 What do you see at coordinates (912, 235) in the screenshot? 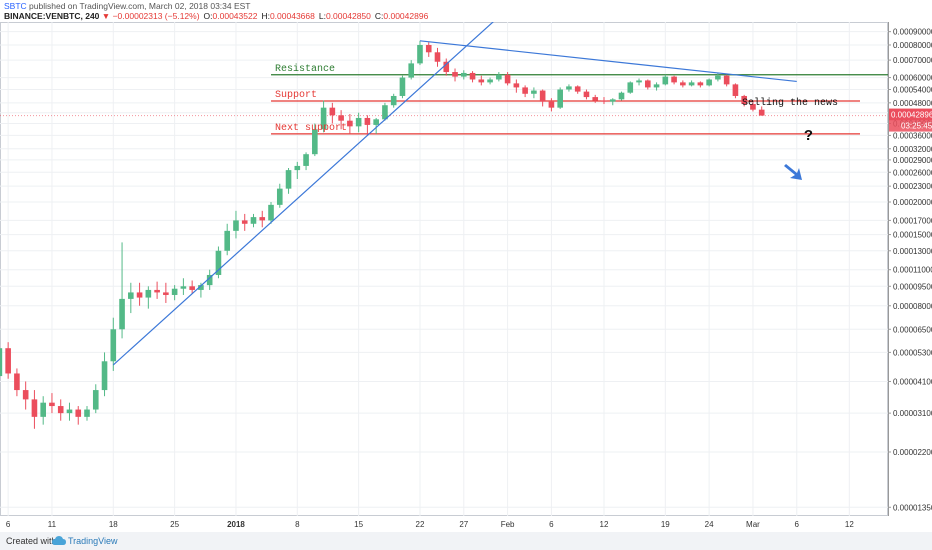
I see `y-tick-label: 0.00015000` at bounding box center [912, 235].